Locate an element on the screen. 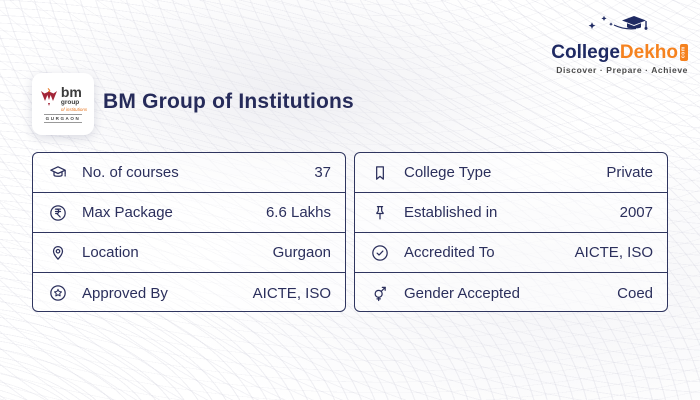  info-label: Location is located at coordinates (110, 252).